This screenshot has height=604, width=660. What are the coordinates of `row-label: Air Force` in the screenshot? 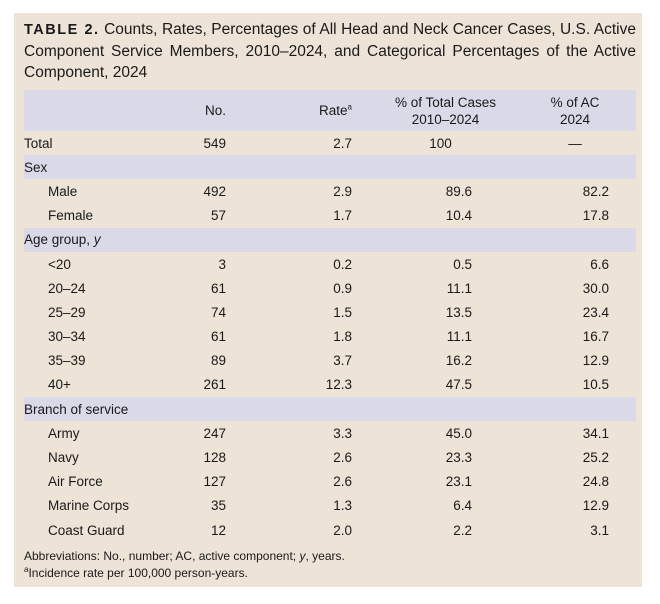 It's located at (75, 482).